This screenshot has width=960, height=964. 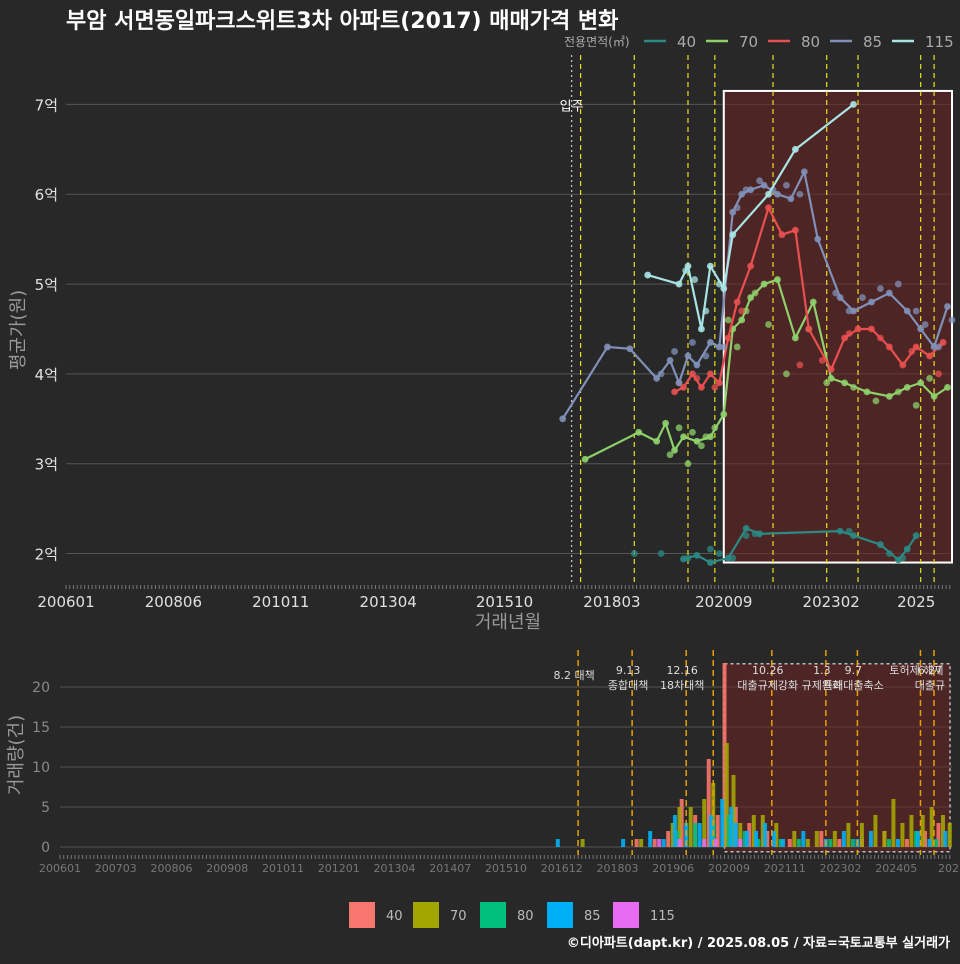 I want to click on x-tick-label: 201803, so click(x=611, y=602).